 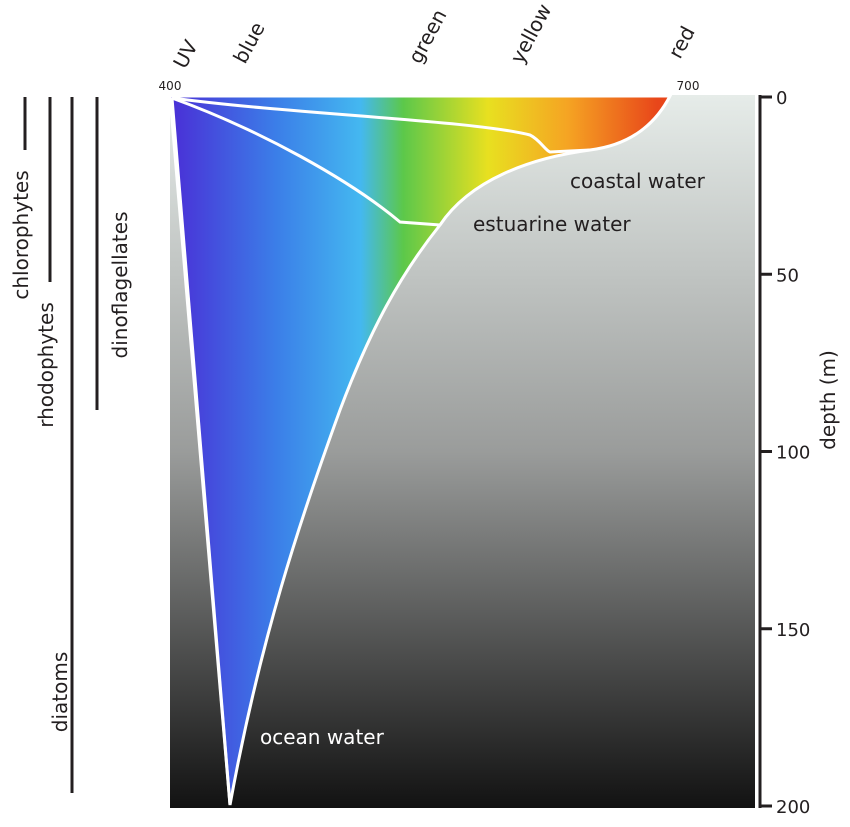 I want to click on spectrum-label: red, so click(x=681, y=42).